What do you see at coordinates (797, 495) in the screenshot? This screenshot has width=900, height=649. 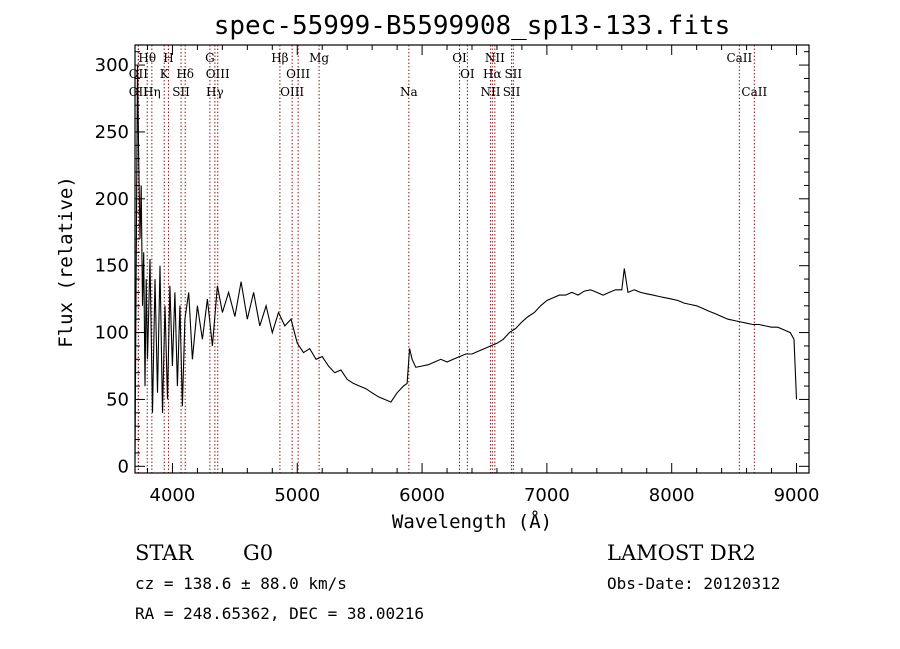 I see `x-tick-label: 9000` at bounding box center [797, 495].